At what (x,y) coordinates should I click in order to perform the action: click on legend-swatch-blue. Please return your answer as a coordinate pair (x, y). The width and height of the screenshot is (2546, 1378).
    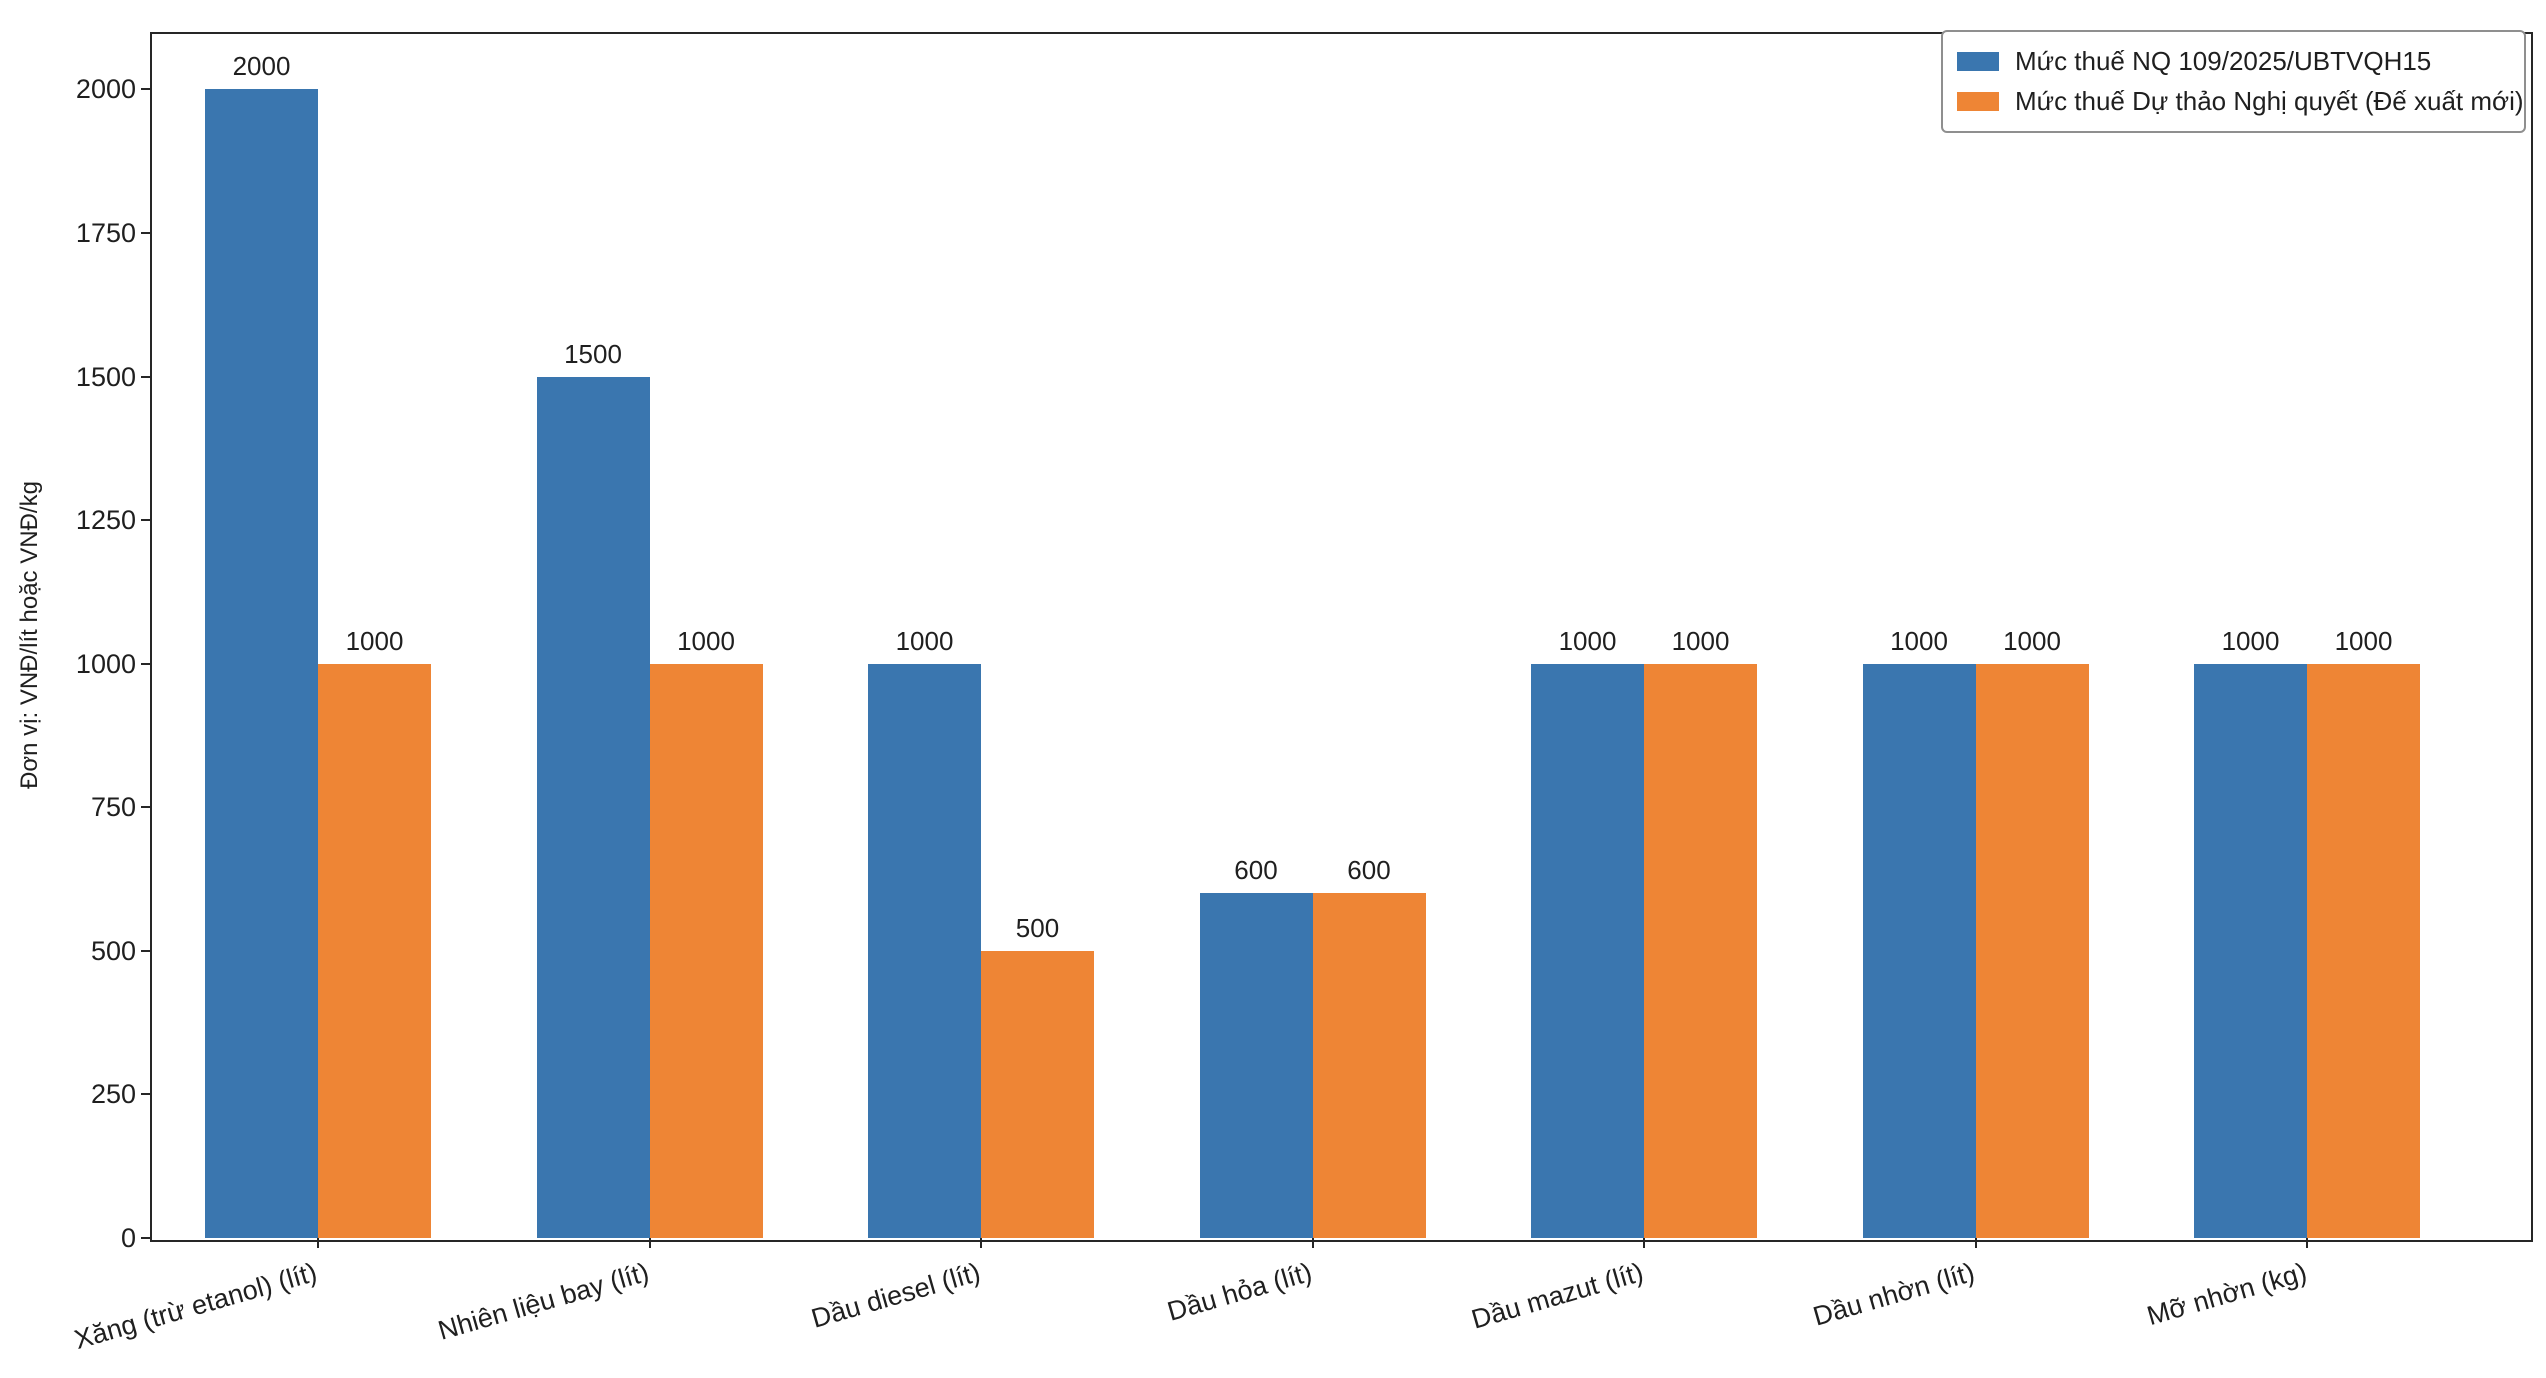
    Looking at the image, I should click on (1978, 62).